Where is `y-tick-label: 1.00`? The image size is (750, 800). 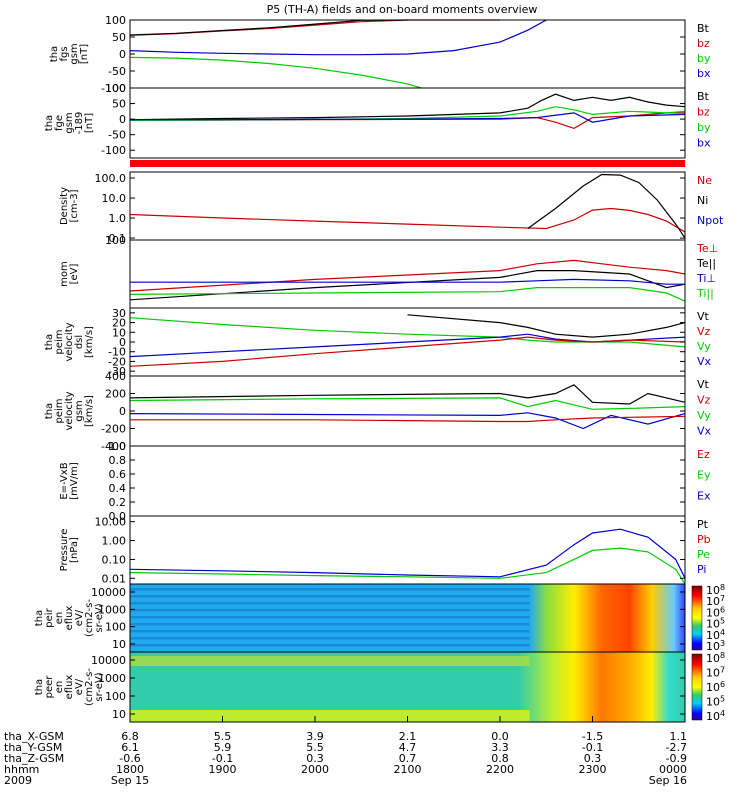
y-tick-label: 1.00 is located at coordinates (114, 541).